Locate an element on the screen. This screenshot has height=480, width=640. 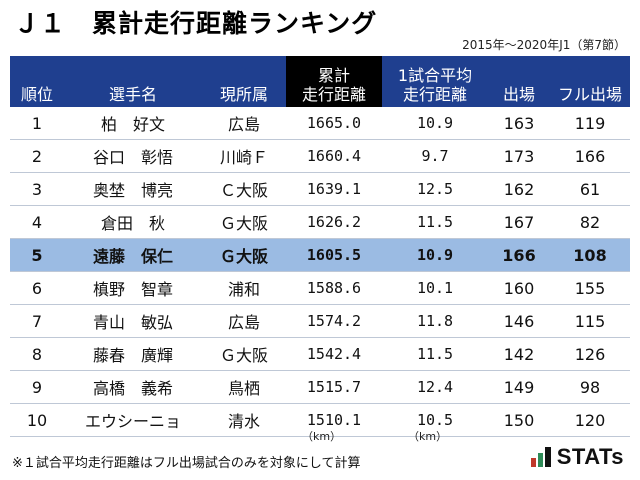
total-distance-cell: 1660.4 is located at coordinates (334, 156).